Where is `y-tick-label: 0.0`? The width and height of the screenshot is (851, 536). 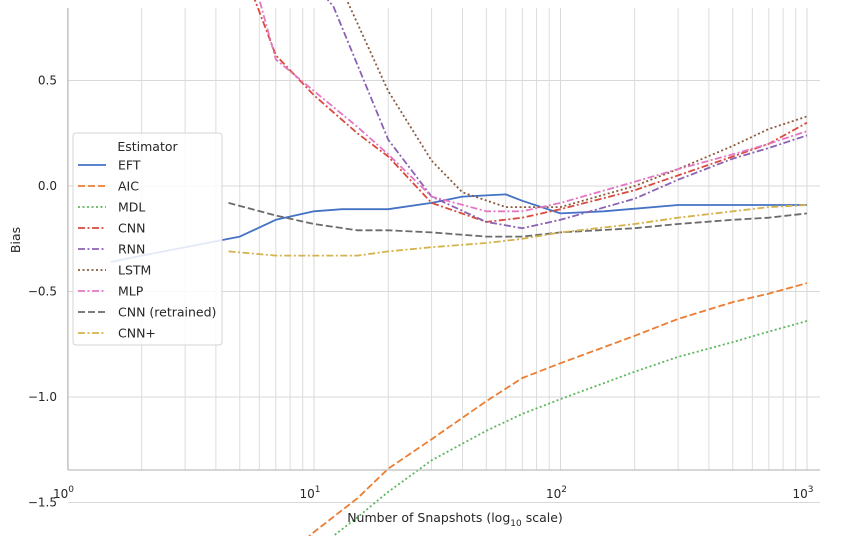
y-tick-label: 0.0 is located at coordinates (47, 186).